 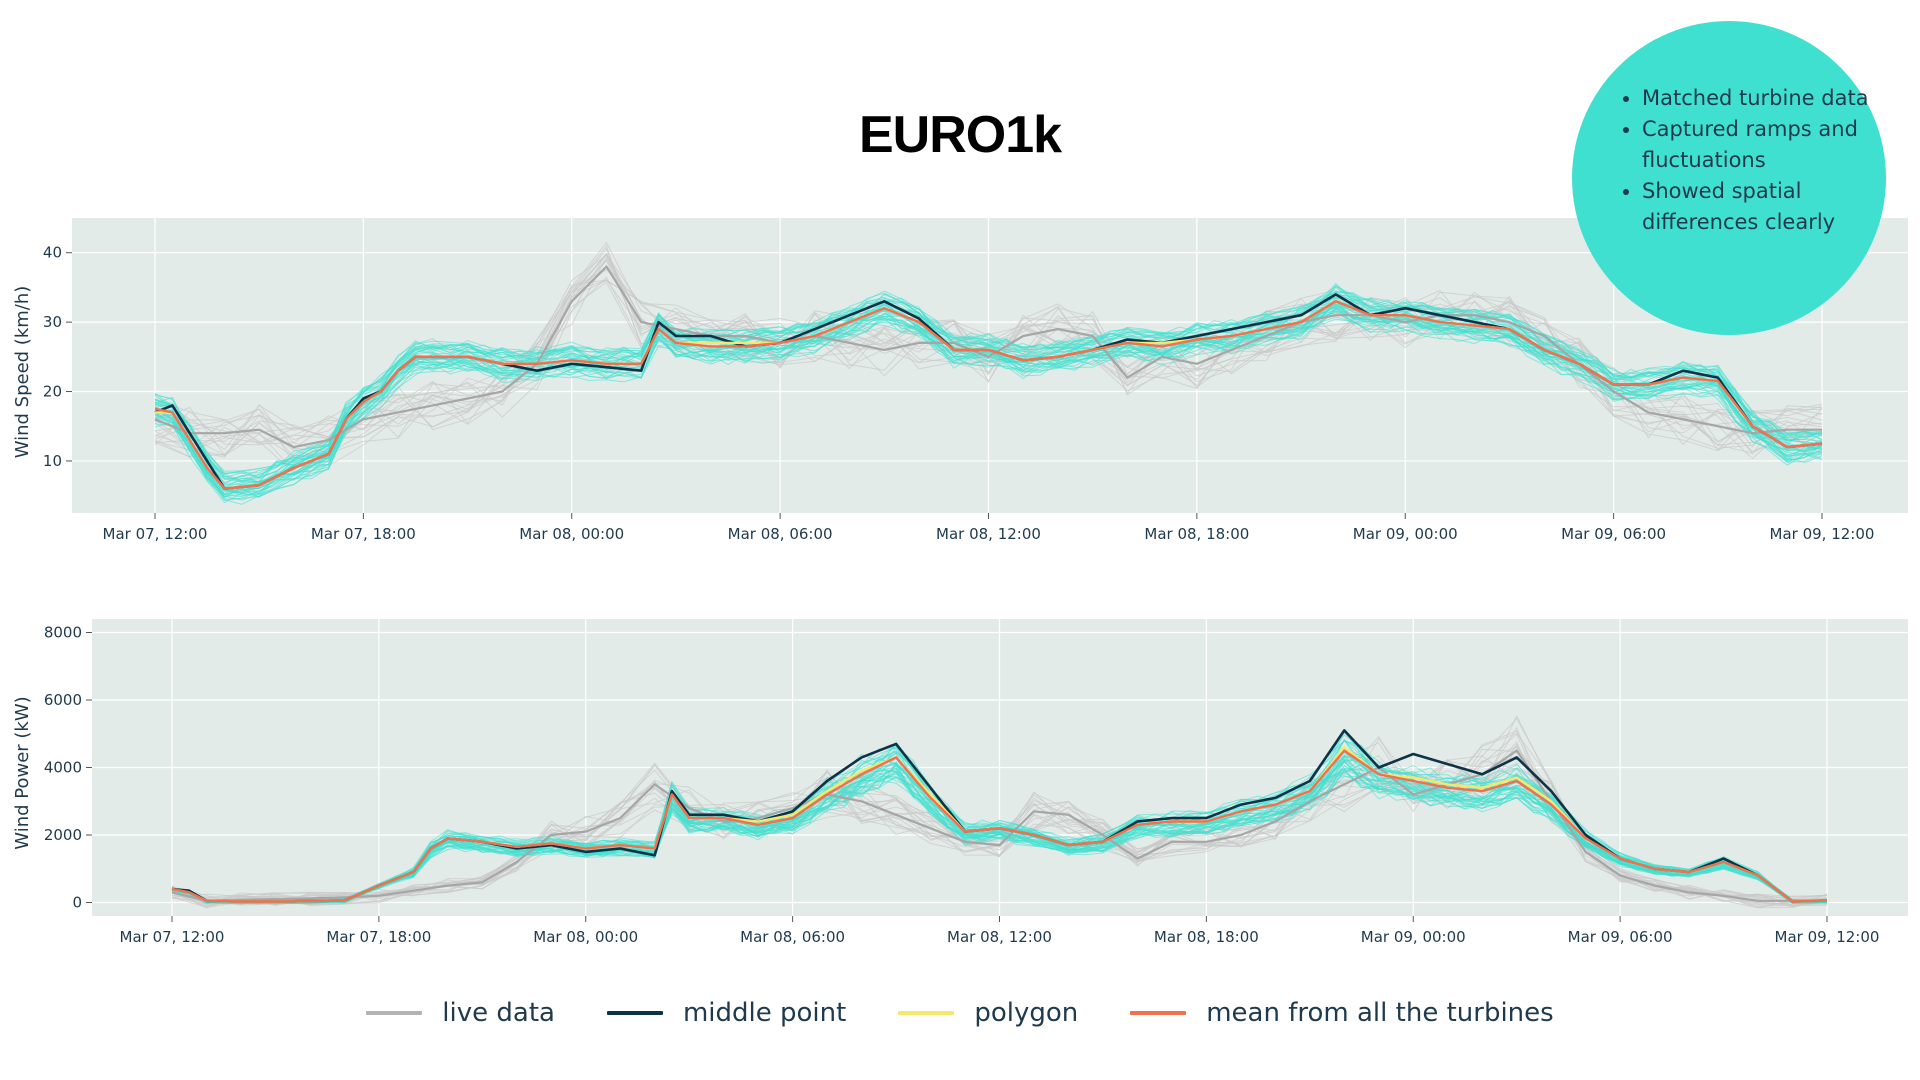 I want to click on legend-item-mean: mean from all the turbines, so click(x=1342, y=1013).